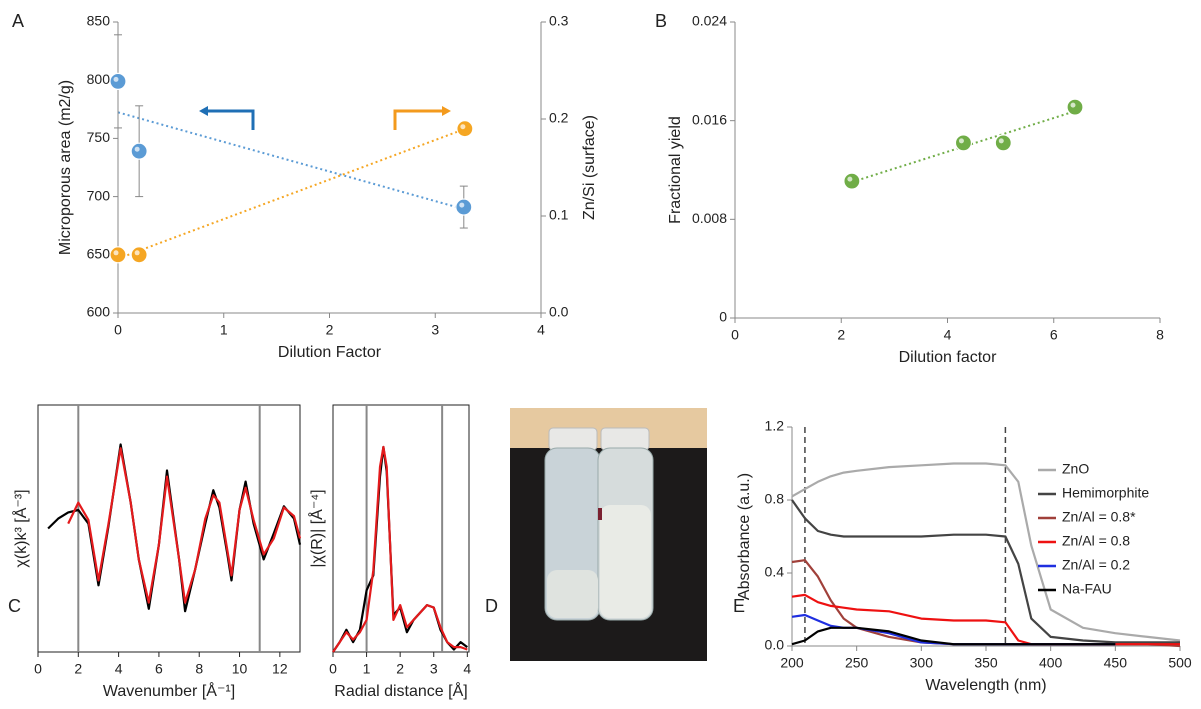 The width and height of the screenshot is (1201, 709). What do you see at coordinates (744, 536) in the screenshot?
I see `y-axis-label: Absorbance (a.u.)` at bounding box center [744, 536].